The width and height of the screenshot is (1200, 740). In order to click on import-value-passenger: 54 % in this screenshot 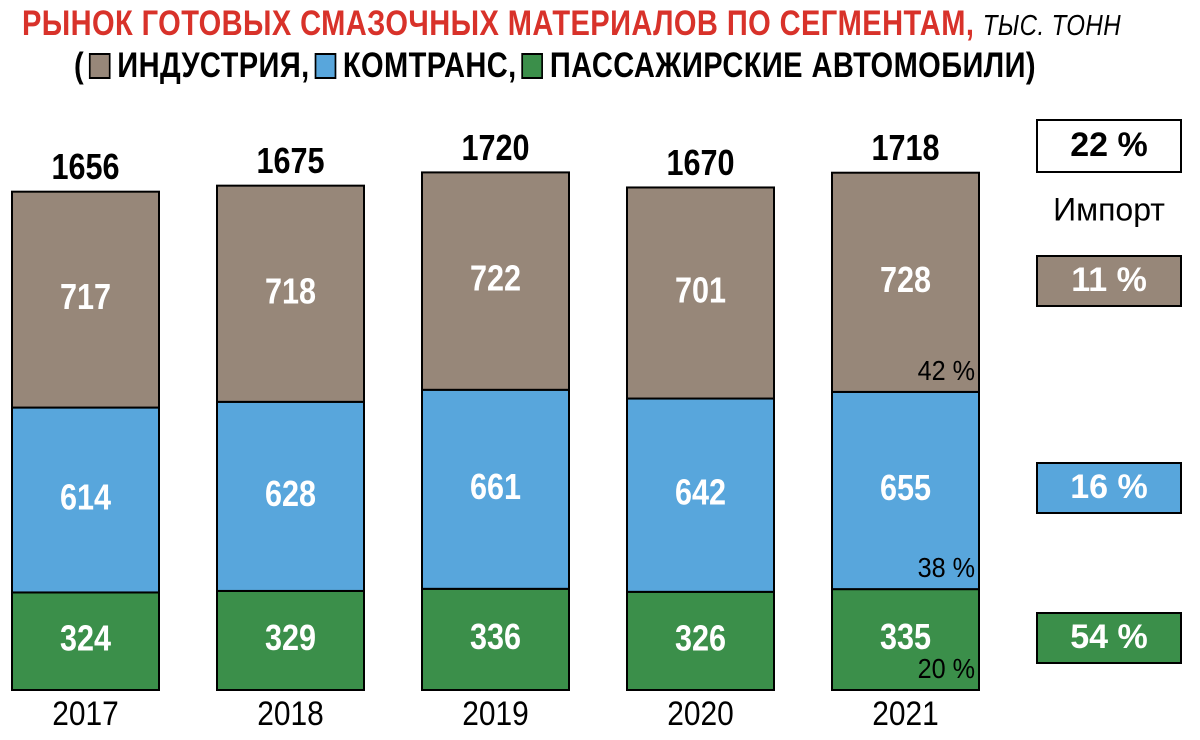, I will do `click(1109, 637)`.